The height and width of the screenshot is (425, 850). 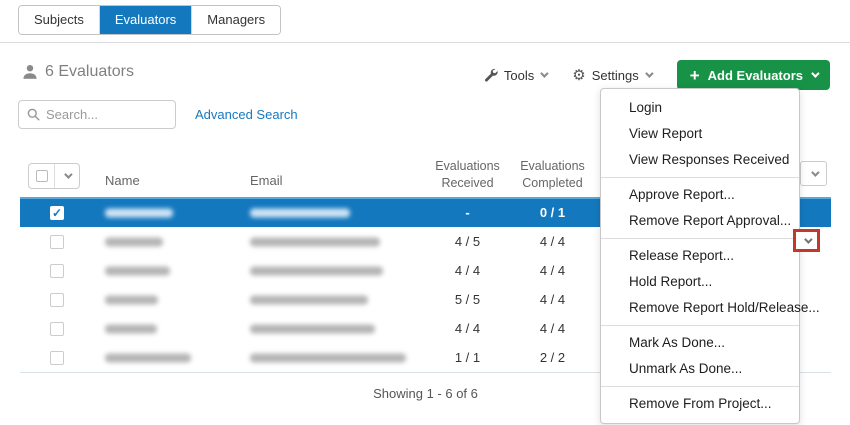 I want to click on settings-dropdown-button: ⚙ Settings, so click(x=613, y=75).